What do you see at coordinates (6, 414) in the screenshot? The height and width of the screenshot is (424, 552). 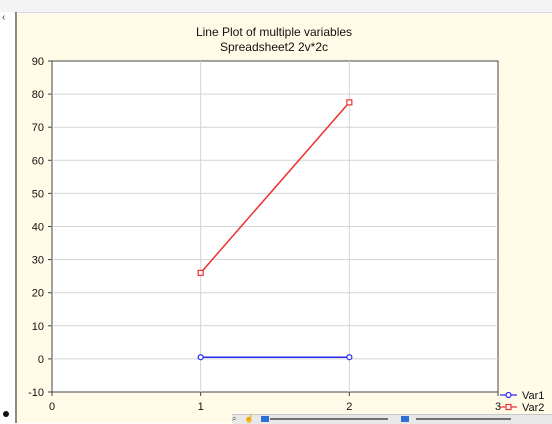 I see `bullet-icon` at bounding box center [6, 414].